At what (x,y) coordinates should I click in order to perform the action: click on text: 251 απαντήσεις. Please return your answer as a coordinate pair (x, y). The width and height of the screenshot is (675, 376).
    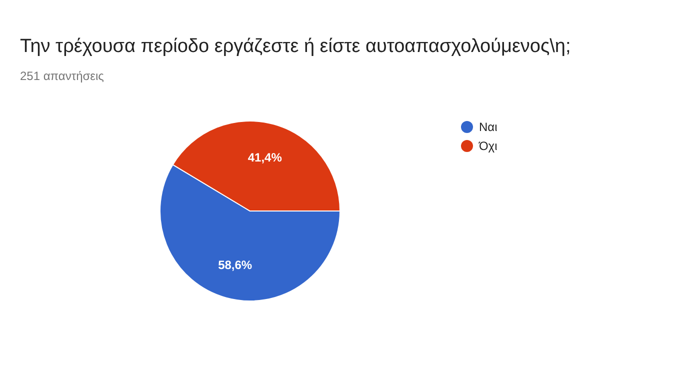
    Looking at the image, I should click on (62, 76).